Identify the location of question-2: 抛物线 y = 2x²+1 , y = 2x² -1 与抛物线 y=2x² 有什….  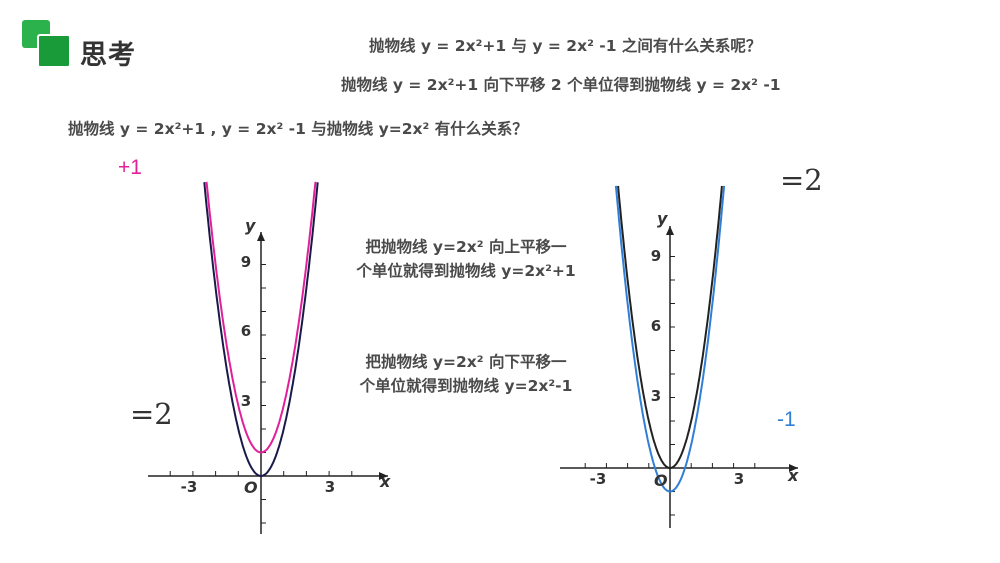
(298, 129).